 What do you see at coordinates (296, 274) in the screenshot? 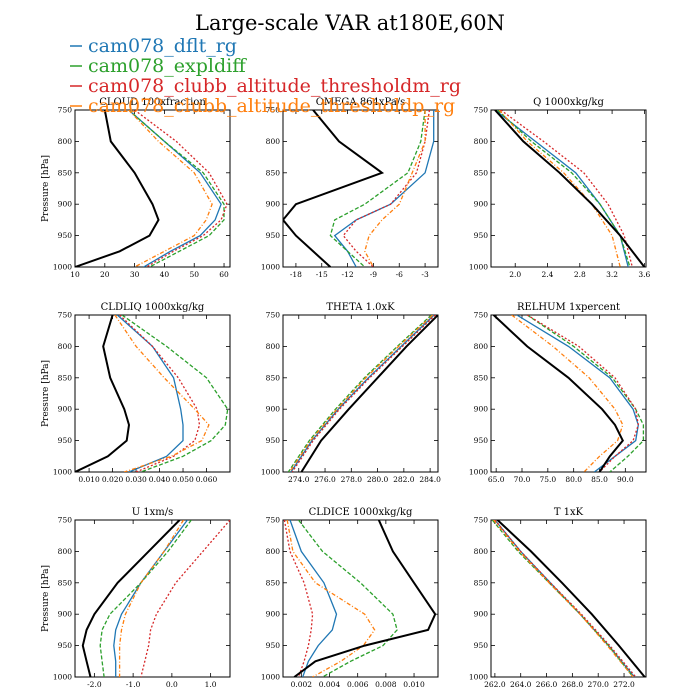
I see `x-tick-label: -18` at bounding box center [296, 274].